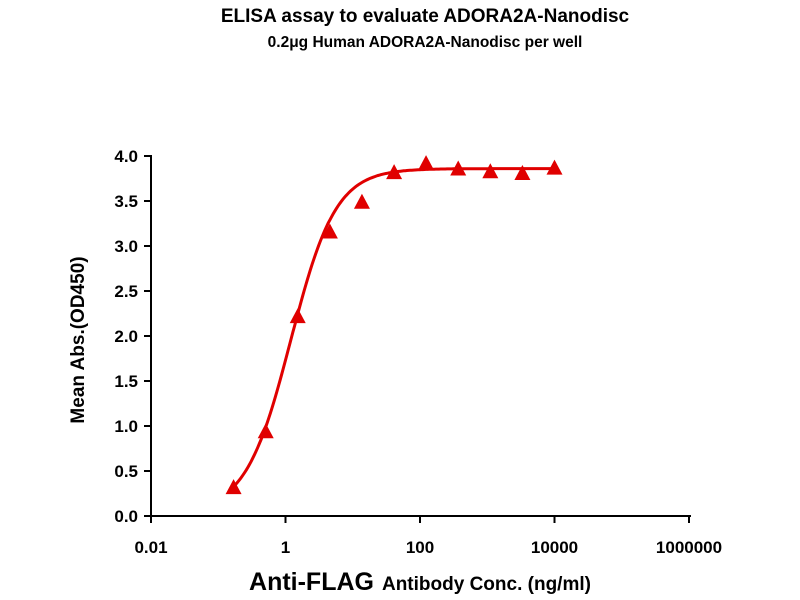 This screenshot has width=800, height=600. Describe the element at coordinates (126, 426) in the screenshot. I see `y-tick-label: 1.0` at that location.